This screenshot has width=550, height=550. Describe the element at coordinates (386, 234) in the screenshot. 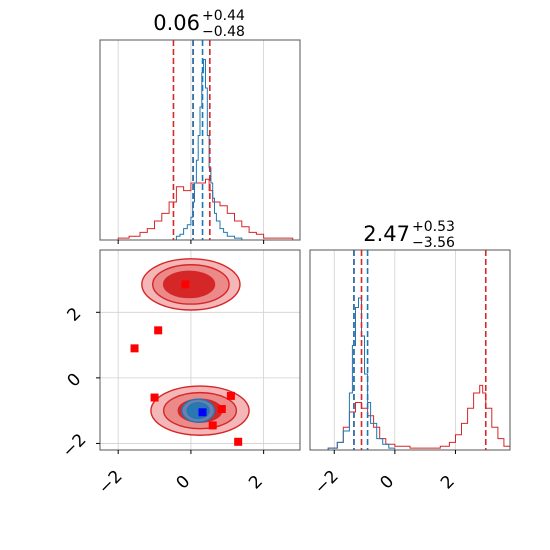

I see `title-param2-value: 2.47` at that location.